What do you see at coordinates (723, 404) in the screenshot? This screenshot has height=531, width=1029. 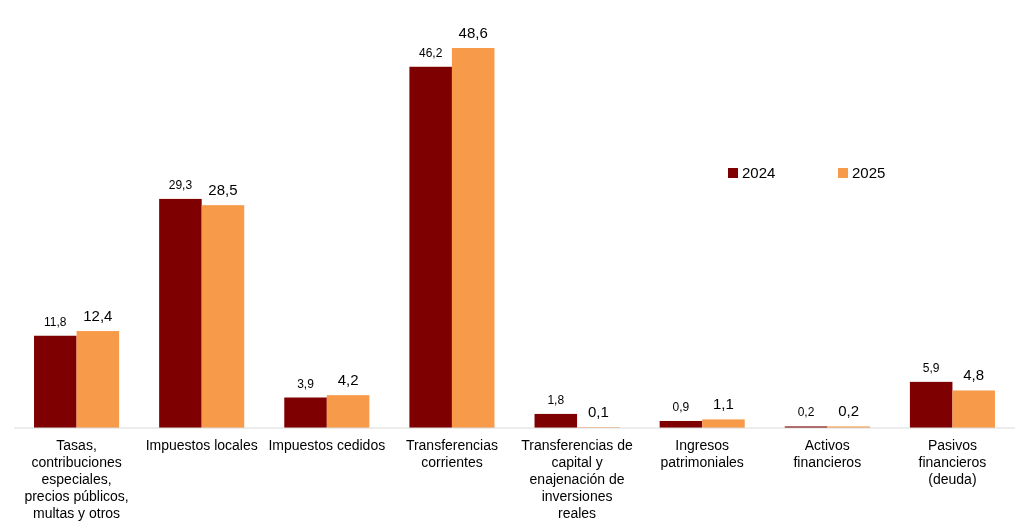 I see `data-label: 1,1` at bounding box center [723, 404].